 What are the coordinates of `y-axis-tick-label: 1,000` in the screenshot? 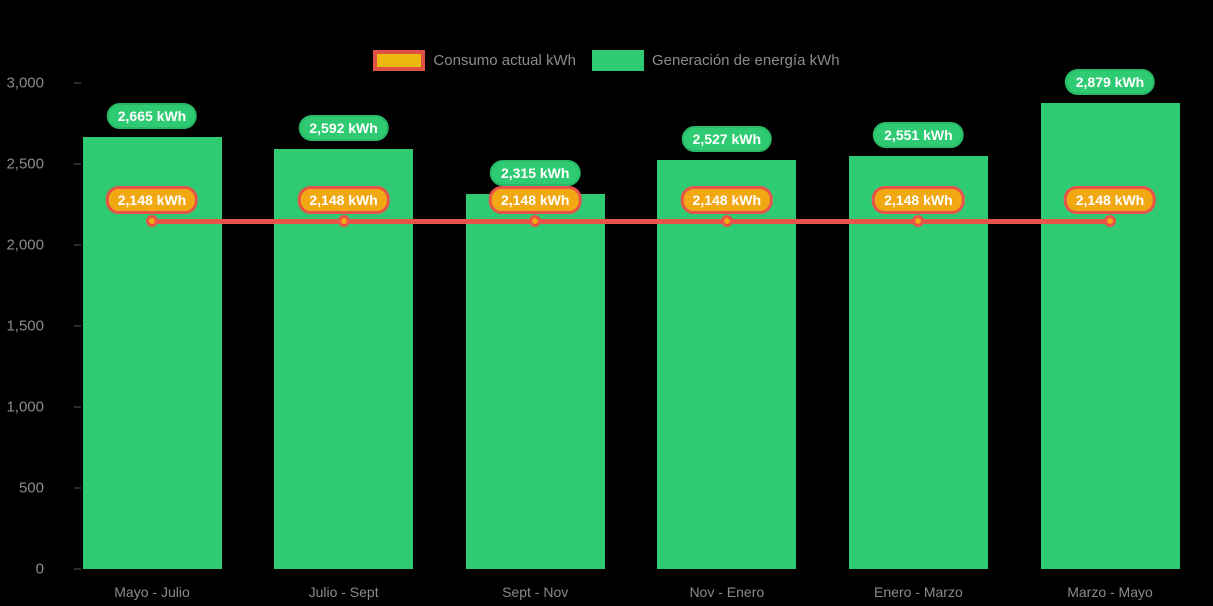 It's located at (25, 407).